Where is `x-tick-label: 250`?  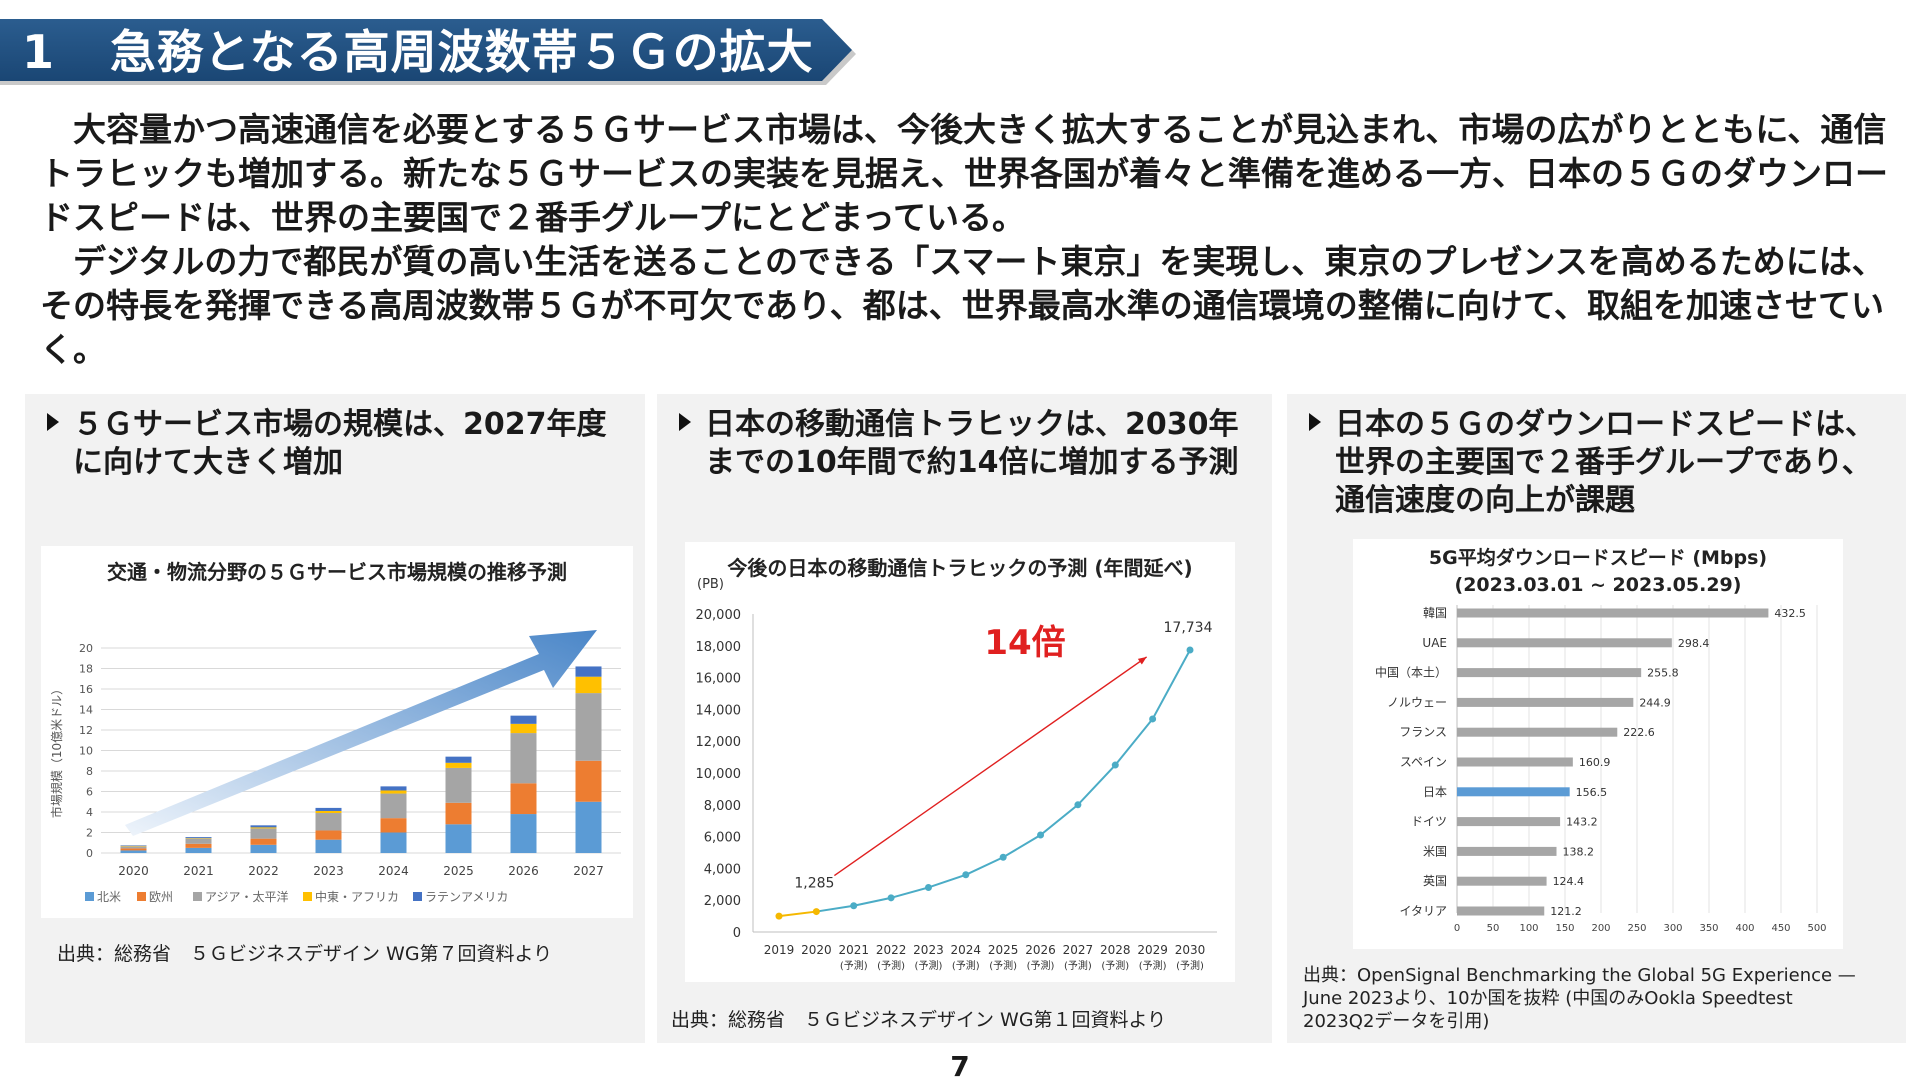 x-tick-label: 250 is located at coordinates (1636, 928).